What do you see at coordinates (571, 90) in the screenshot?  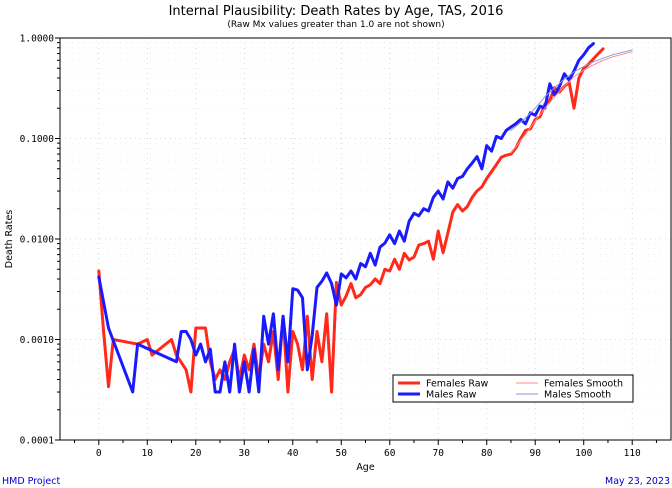 I see `series-line-males-smooth` at bounding box center [571, 90].